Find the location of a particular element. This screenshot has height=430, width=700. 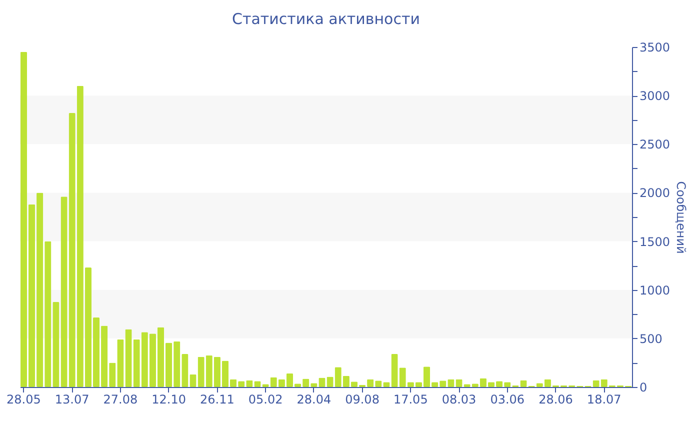

x-tick-label: 05.02 is located at coordinates (265, 399).